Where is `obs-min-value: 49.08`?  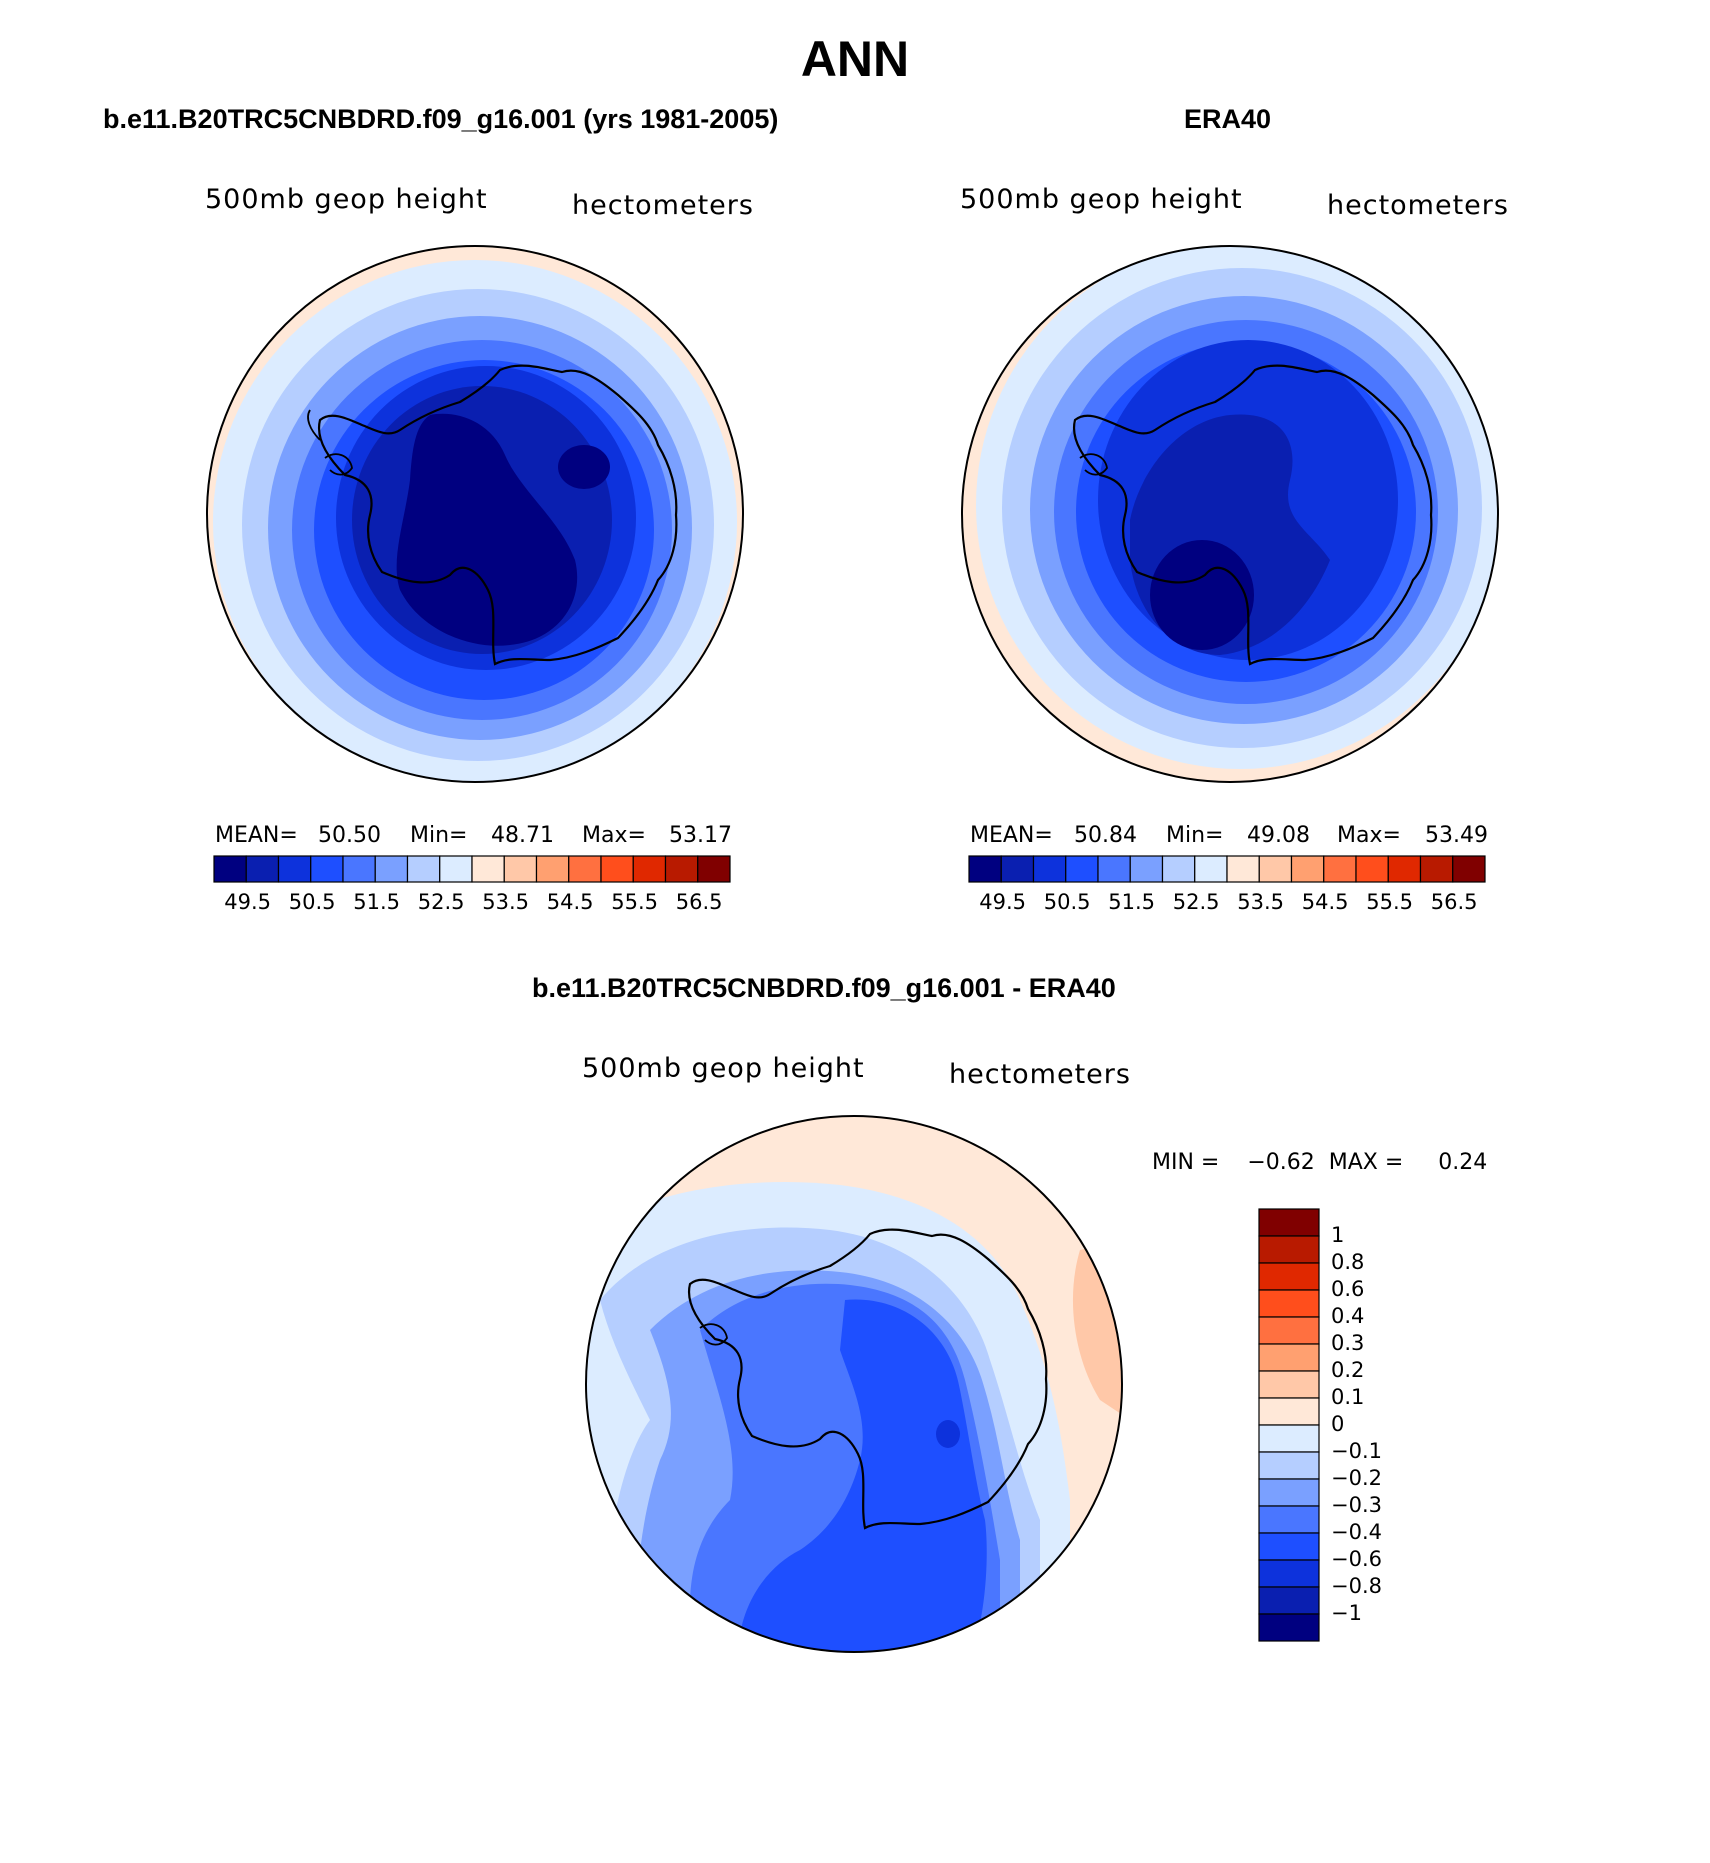 obs-min-value: 49.08 is located at coordinates (1278, 835).